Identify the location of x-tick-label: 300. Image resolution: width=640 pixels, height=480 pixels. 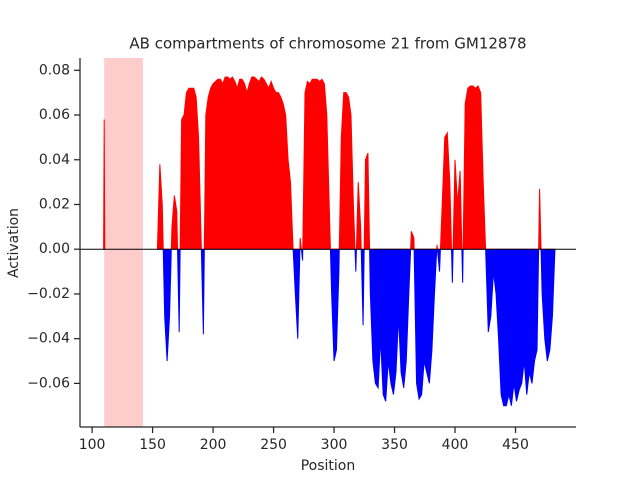
(334, 445).